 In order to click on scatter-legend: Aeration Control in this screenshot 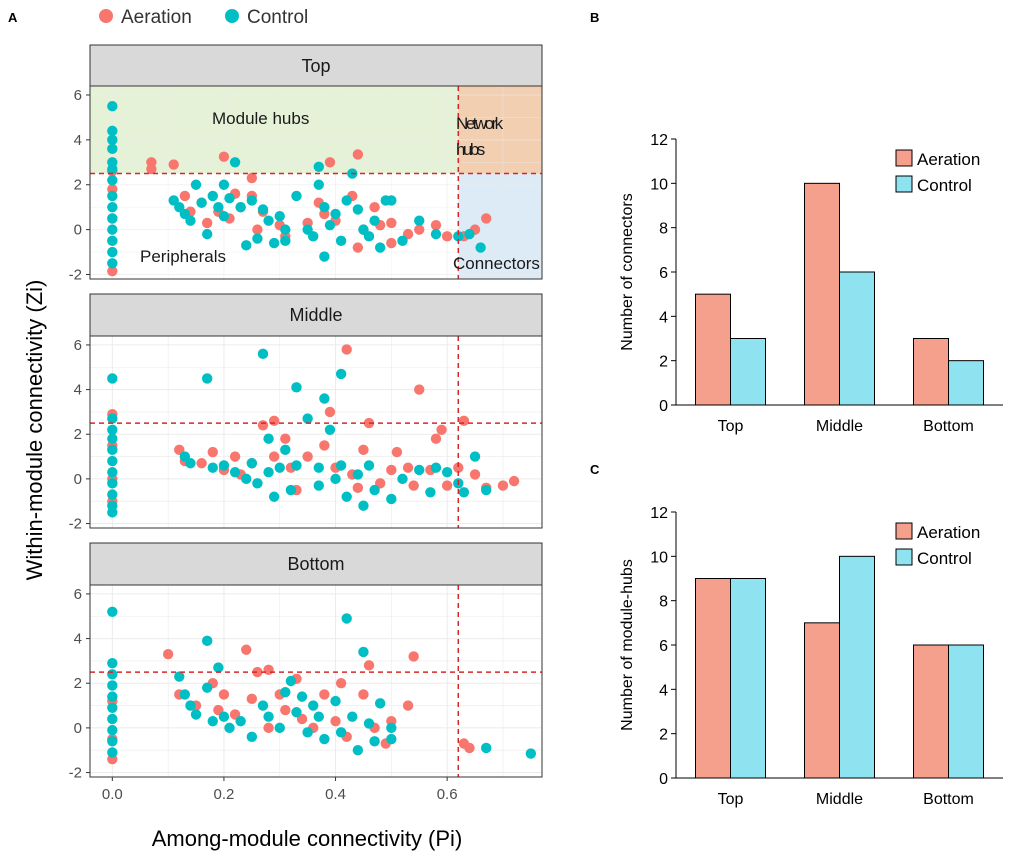, I will do `click(203, 17)`.